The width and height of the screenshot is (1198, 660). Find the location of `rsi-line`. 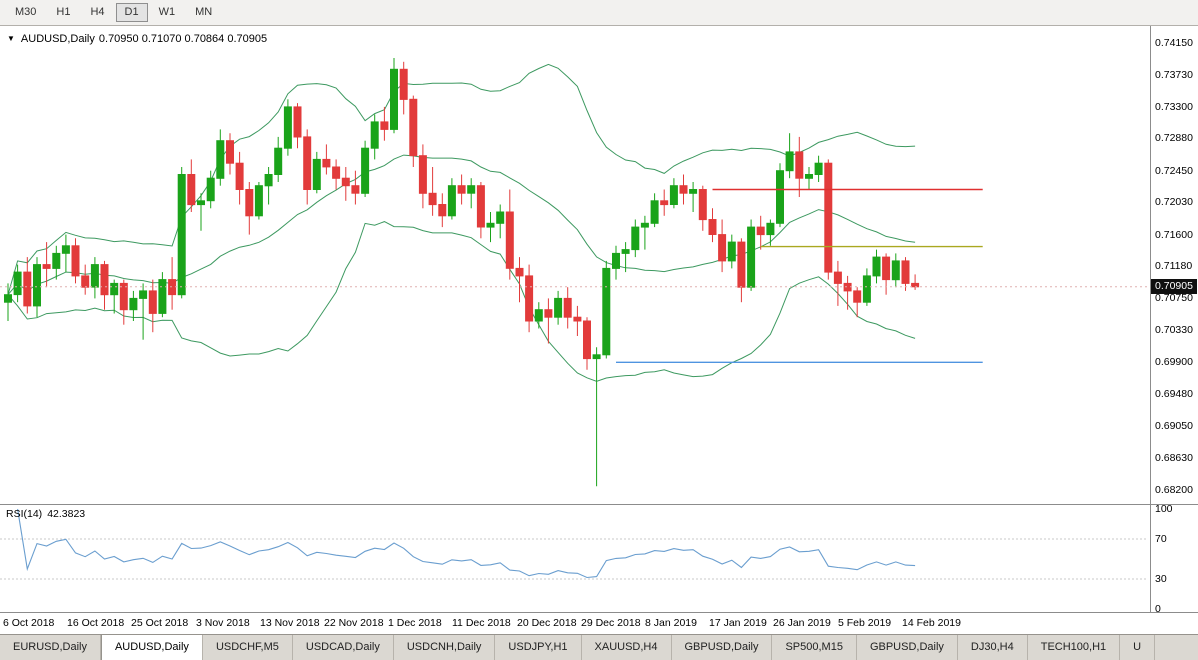

rsi-line is located at coordinates (466, 543).